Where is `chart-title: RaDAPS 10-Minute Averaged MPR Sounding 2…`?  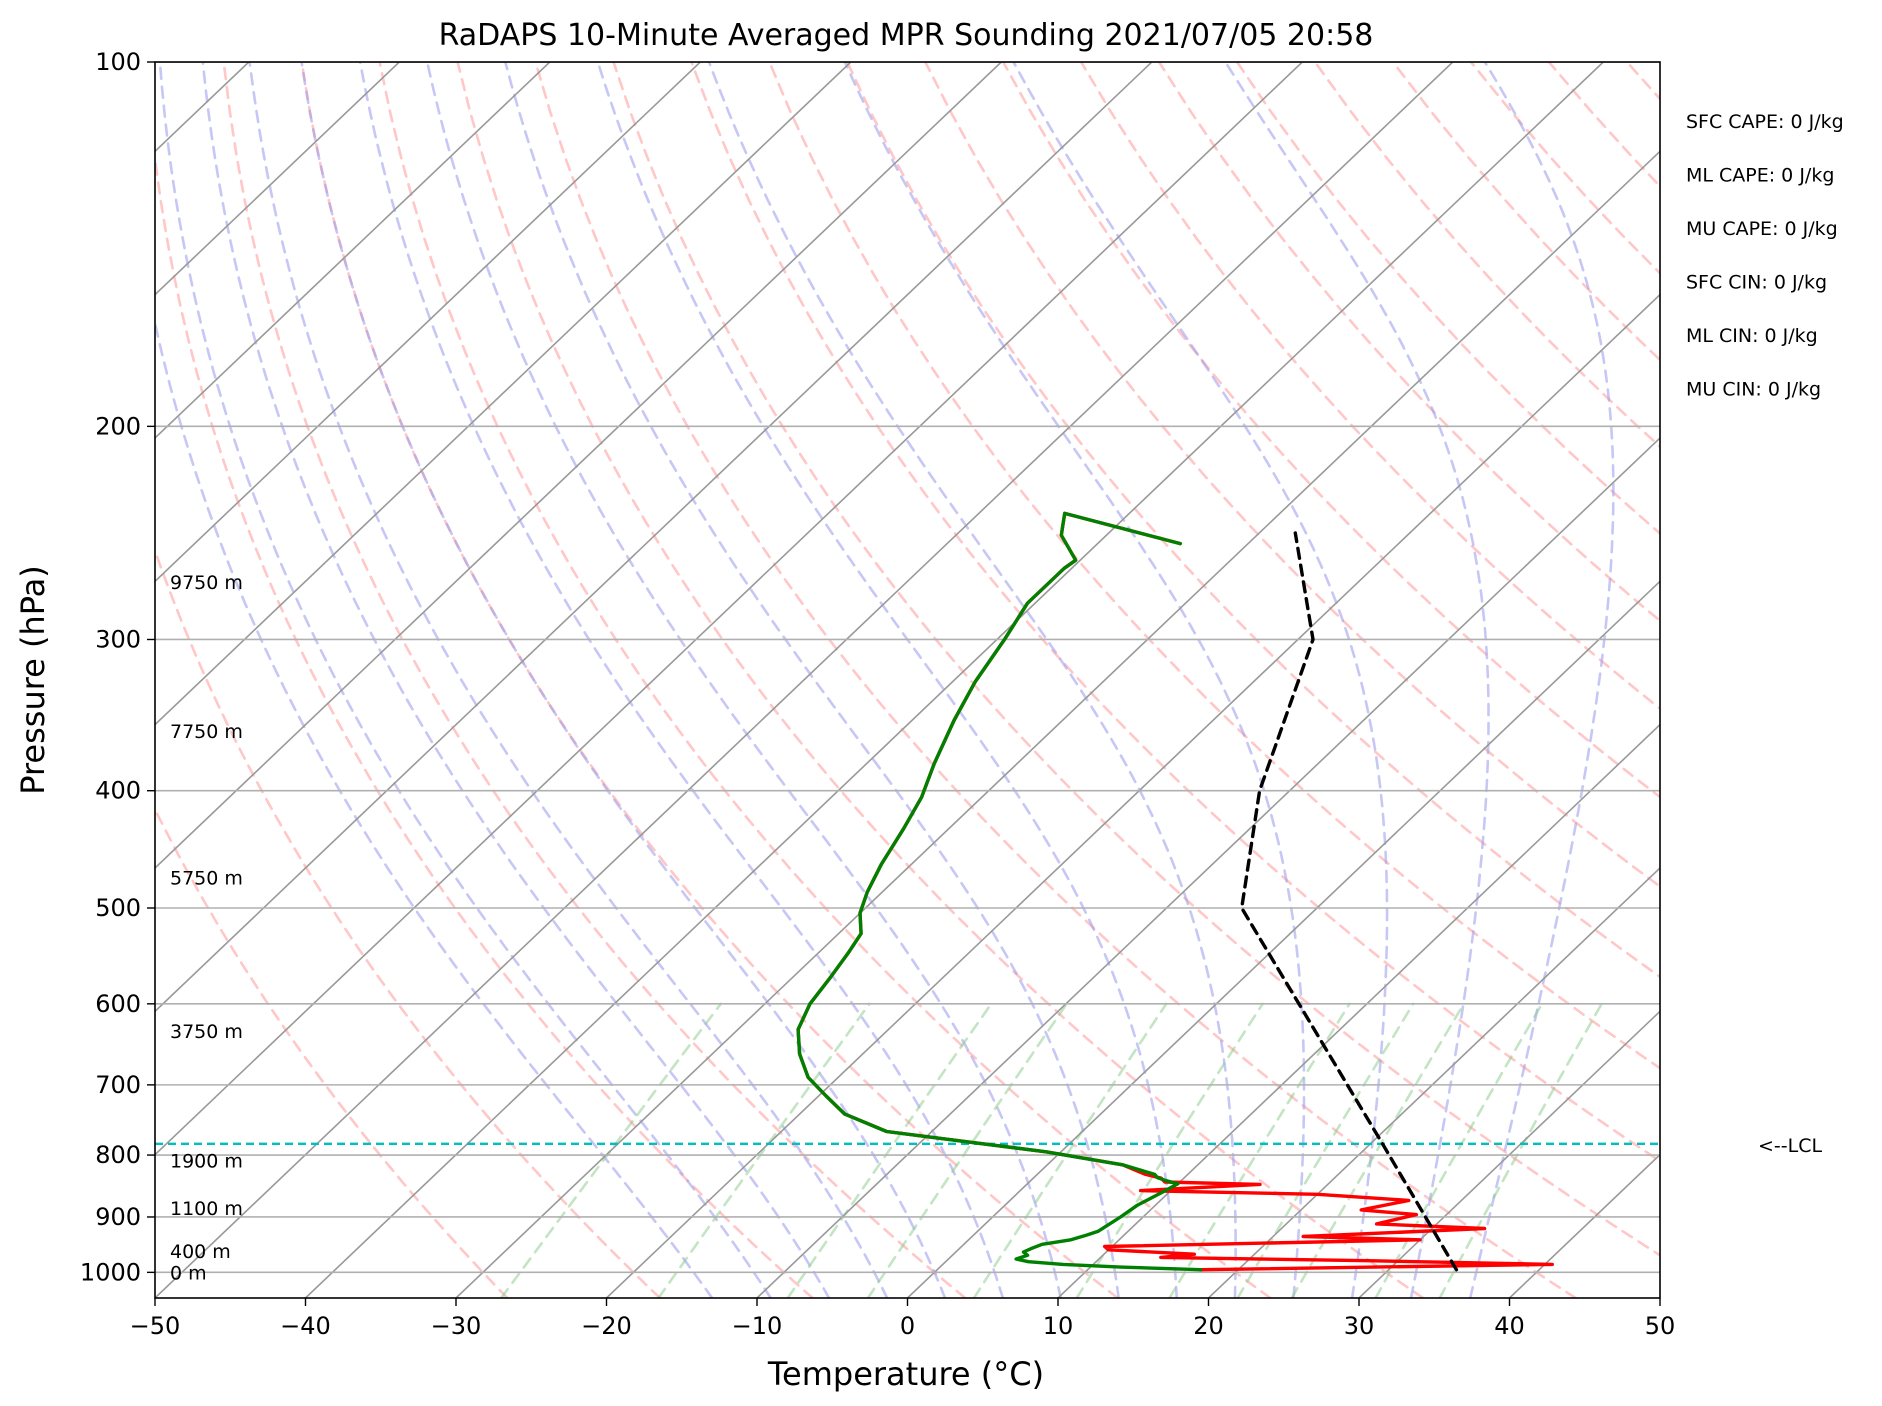 chart-title: RaDAPS 10-Minute Averaged MPR Sounding 2… is located at coordinates (906, 35).